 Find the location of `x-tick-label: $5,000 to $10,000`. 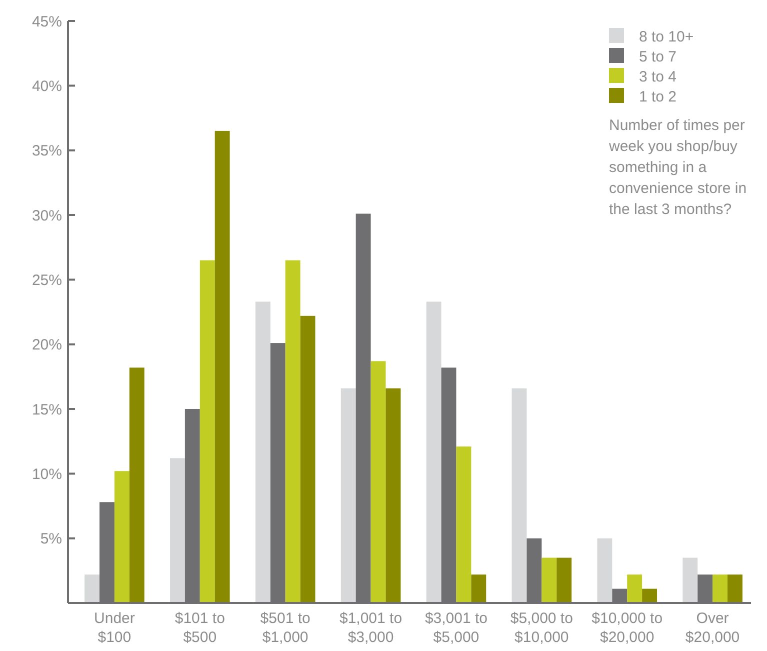

x-tick-label: $5,000 to $10,000 is located at coordinates (541, 628).